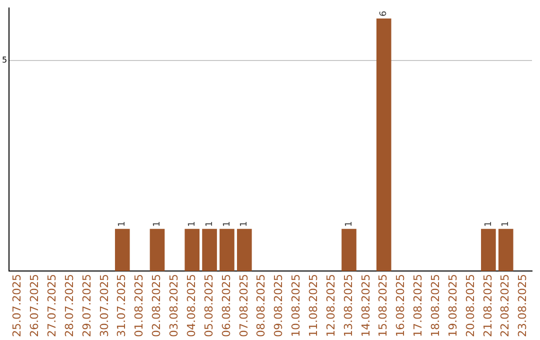 Image resolution: width=540 pixels, height=340 pixels. Describe the element at coordinates (226, 306) in the screenshot. I see `x-tick-label: 06.08.2025` at that location.